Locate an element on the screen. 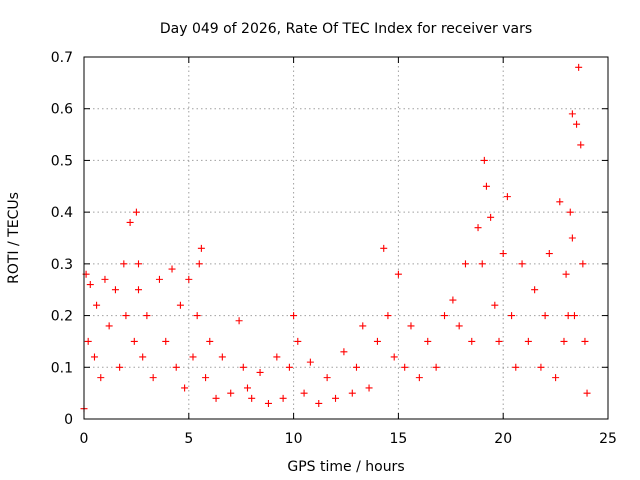  y-tick-label: 0.3 is located at coordinates (62, 265).